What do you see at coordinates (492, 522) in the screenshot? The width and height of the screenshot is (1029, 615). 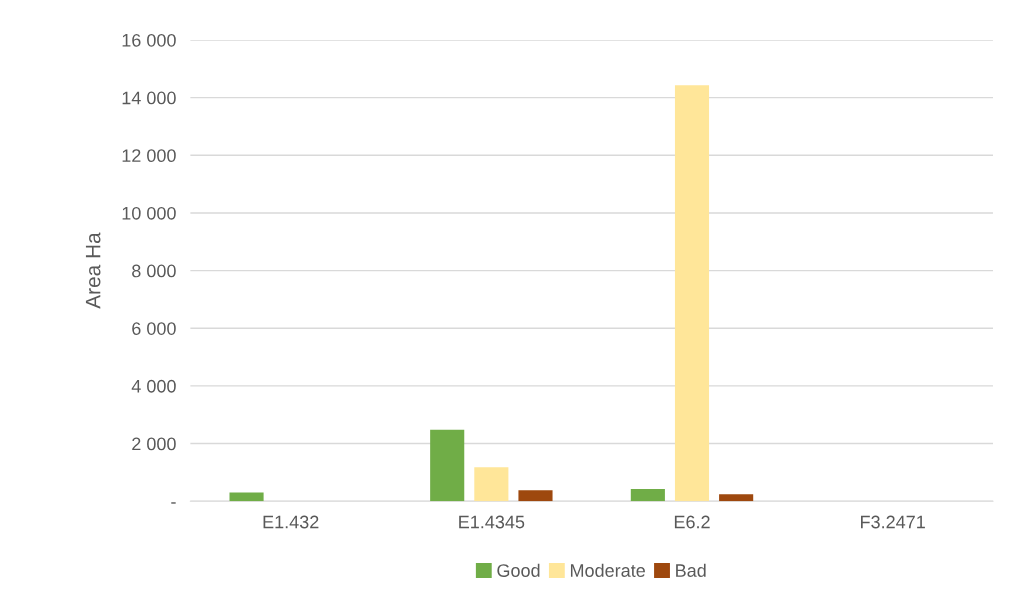 I see `x-tick-label: E1.4345` at bounding box center [492, 522].